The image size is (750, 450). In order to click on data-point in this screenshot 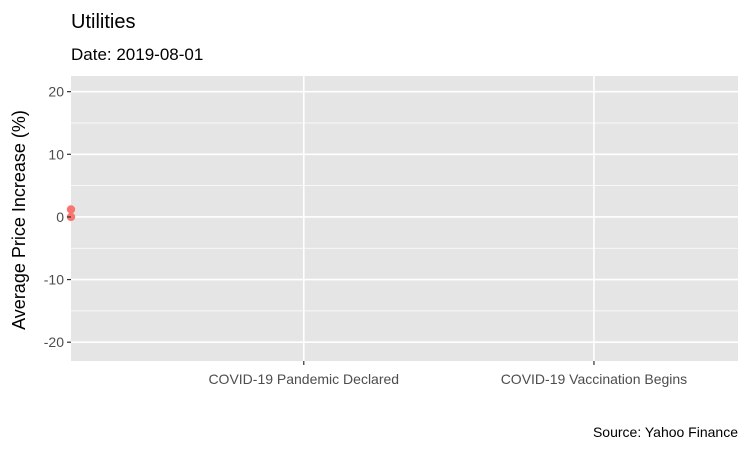, I will do `click(71, 209)`.